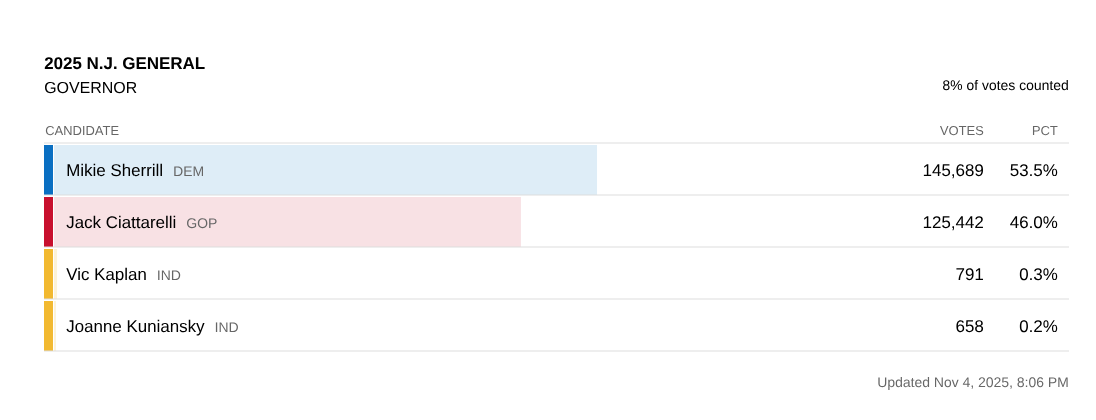 This screenshot has width=1096, height=420. I want to click on annotation: 125,442, so click(953, 223).